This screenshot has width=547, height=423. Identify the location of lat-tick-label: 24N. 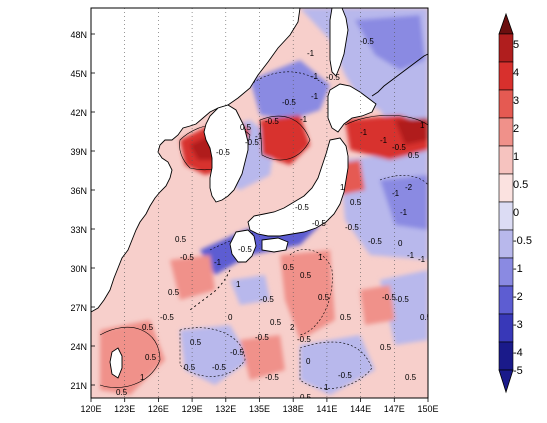
(78, 347).